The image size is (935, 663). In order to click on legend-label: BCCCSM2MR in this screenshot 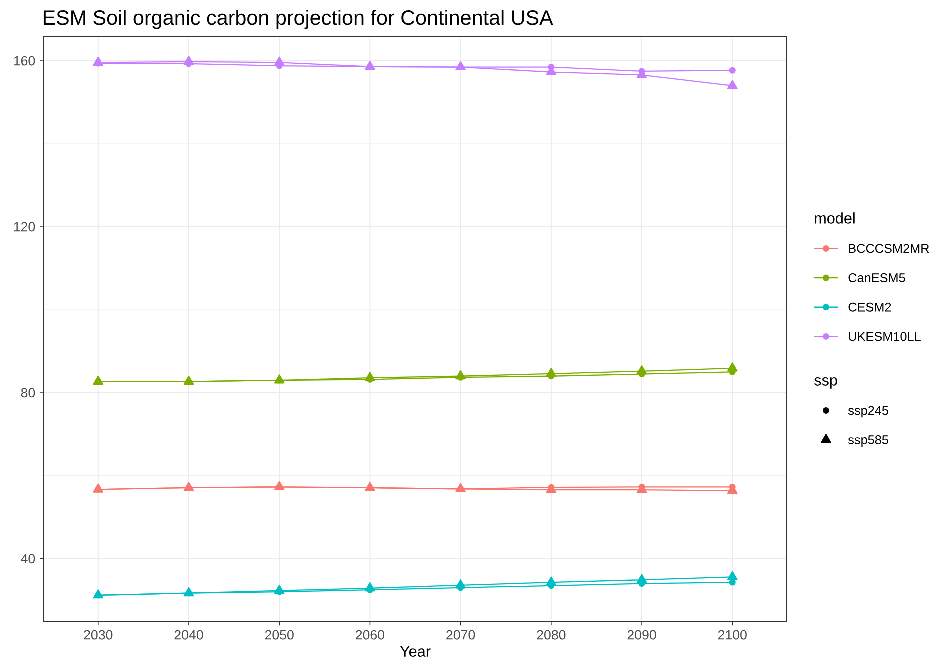, I will do `click(889, 249)`.